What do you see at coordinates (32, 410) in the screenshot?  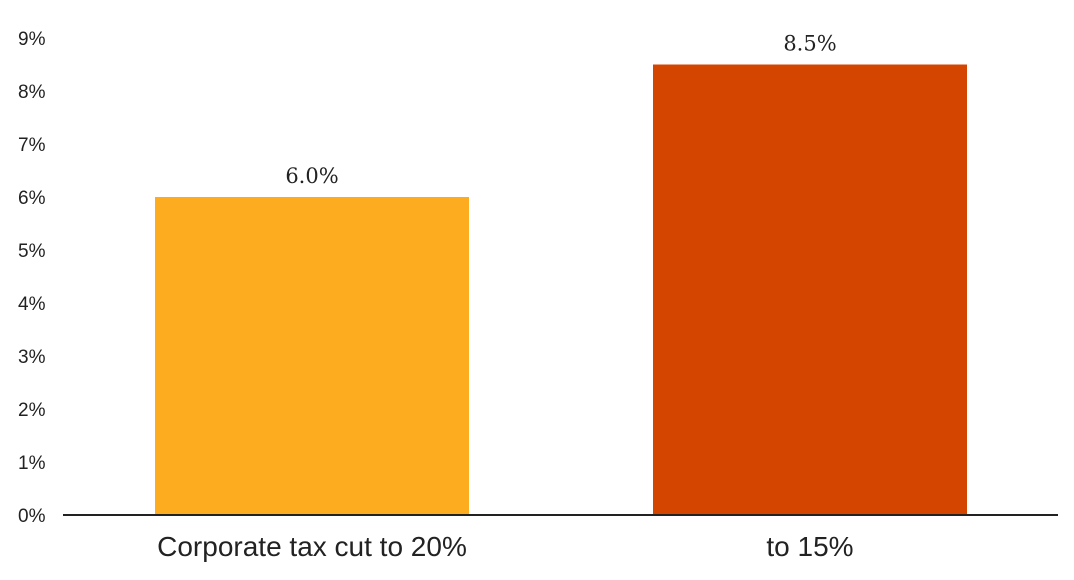 I see `y-tick-label: 2%` at bounding box center [32, 410].